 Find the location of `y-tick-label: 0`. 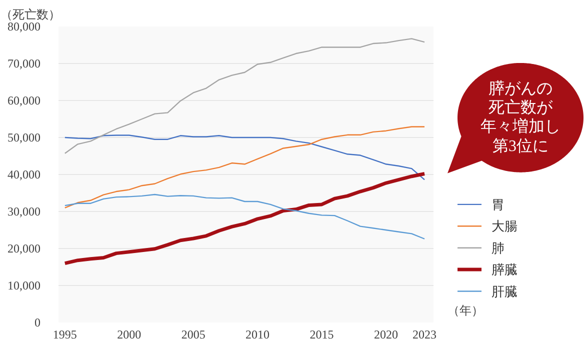

y-tick-label: 0 is located at coordinates (37, 323).